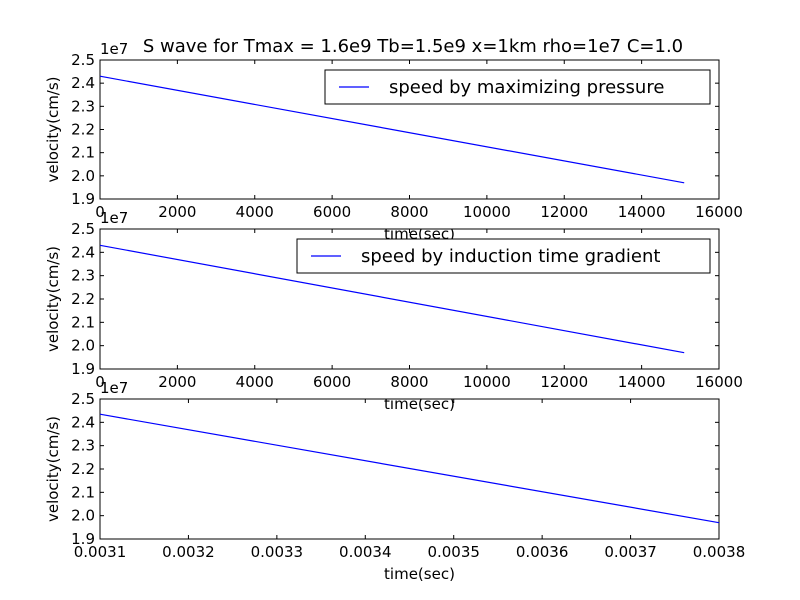  I want to click on x-tick-label: 0.0034, so click(365, 552).